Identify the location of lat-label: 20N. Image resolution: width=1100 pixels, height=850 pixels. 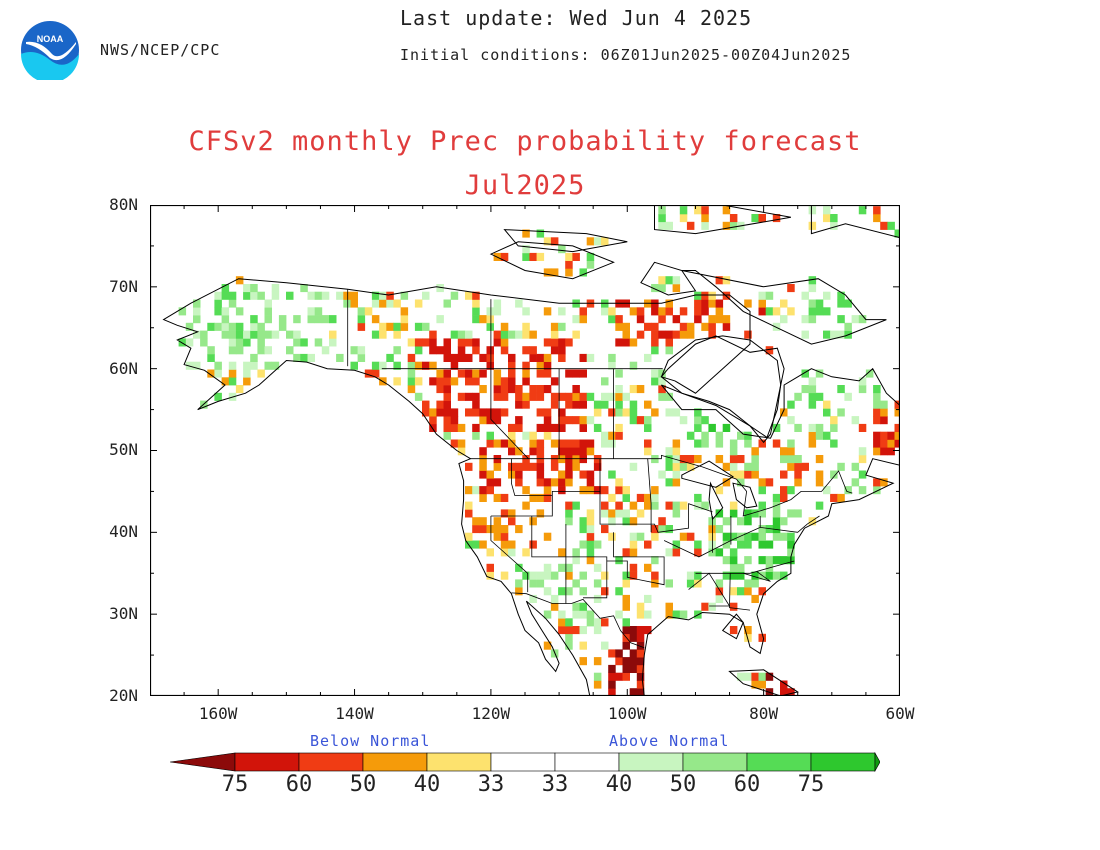
(123, 695).